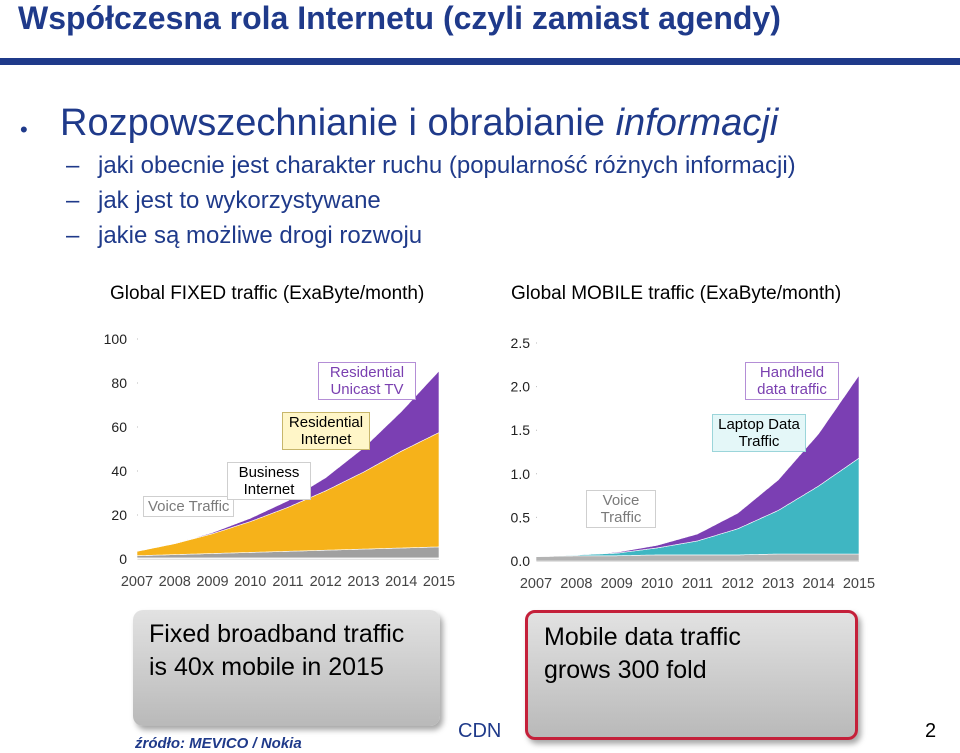  Describe the element at coordinates (521, 387) in the screenshot. I see `y-tick-label: 2.0` at that location.